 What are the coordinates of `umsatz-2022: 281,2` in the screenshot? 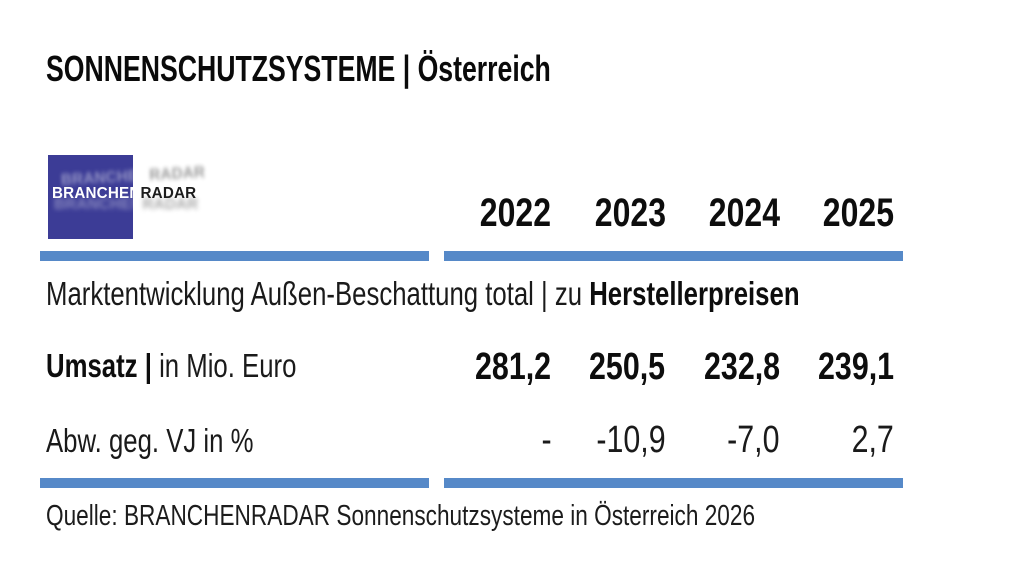 It's located at (513, 367).